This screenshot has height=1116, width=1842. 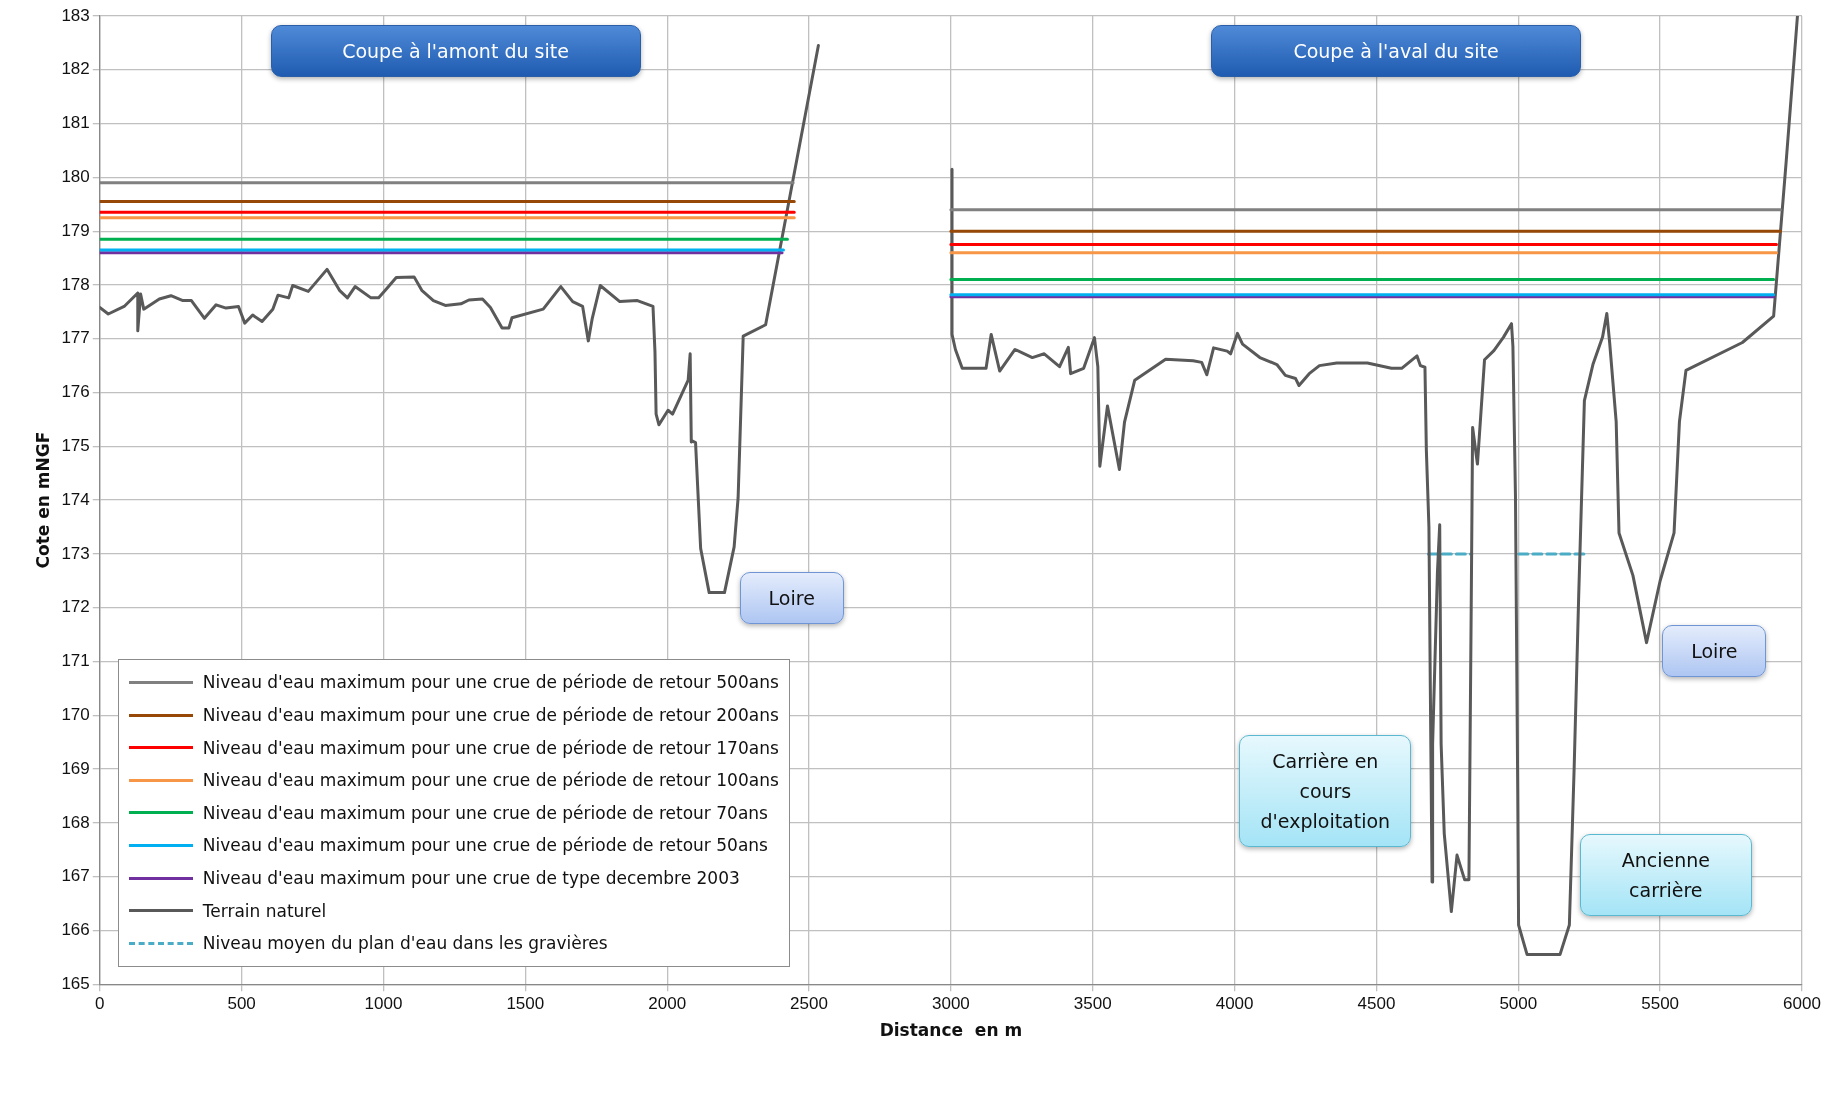 I want to click on y-tick-label: 170, so click(x=75, y=714).